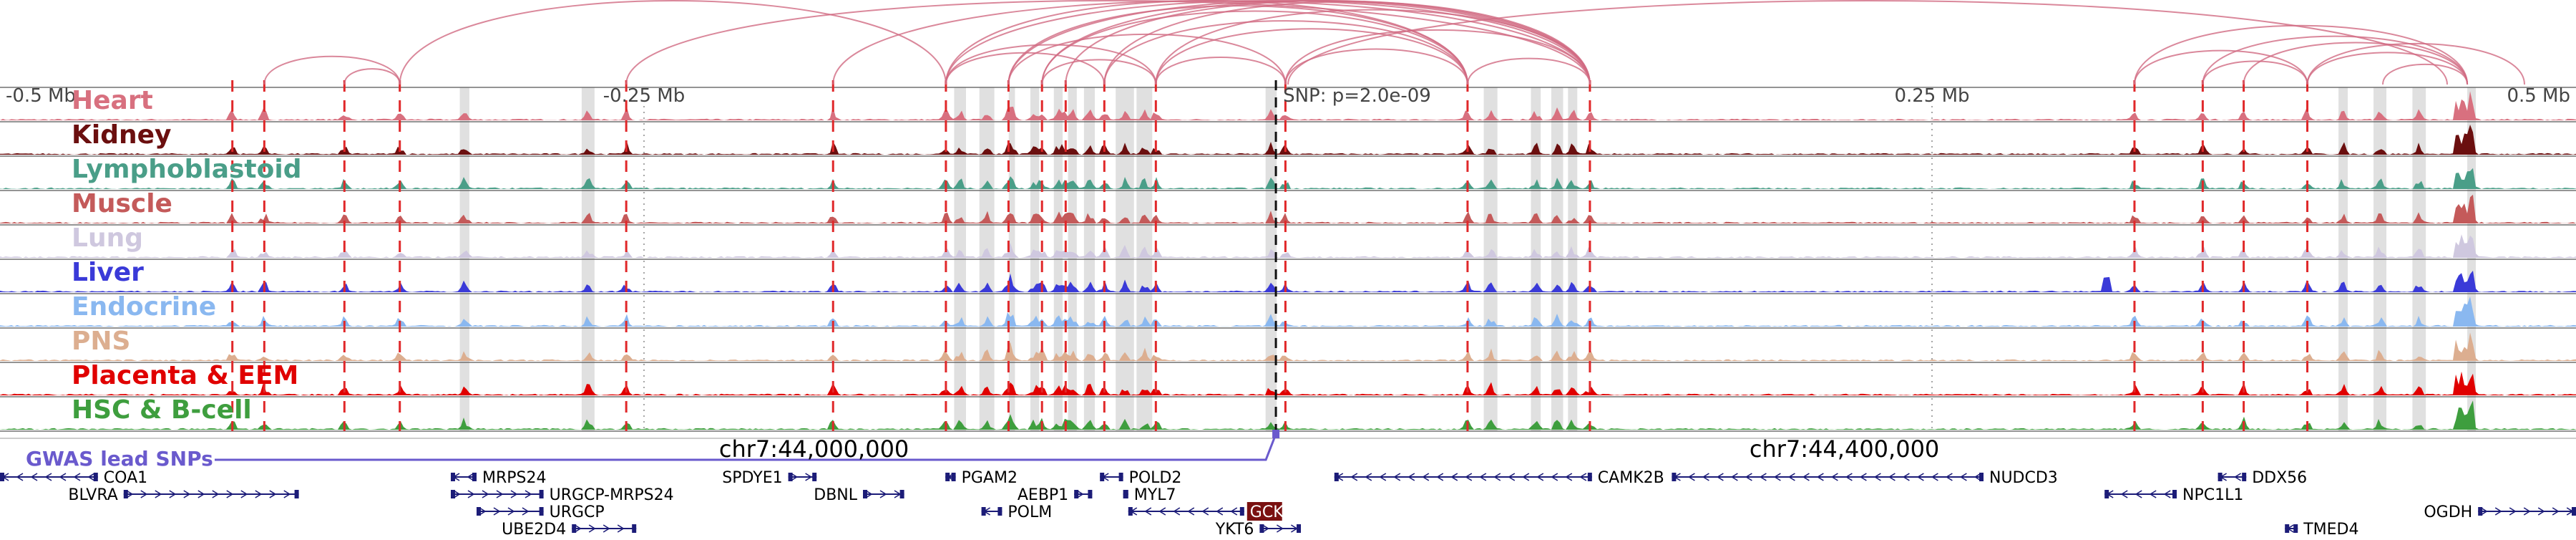 This screenshot has height=540, width=2576. Describe the element at coordinates (1030, 512) in the screenshot. I see `gene-label: POLM` at that location.